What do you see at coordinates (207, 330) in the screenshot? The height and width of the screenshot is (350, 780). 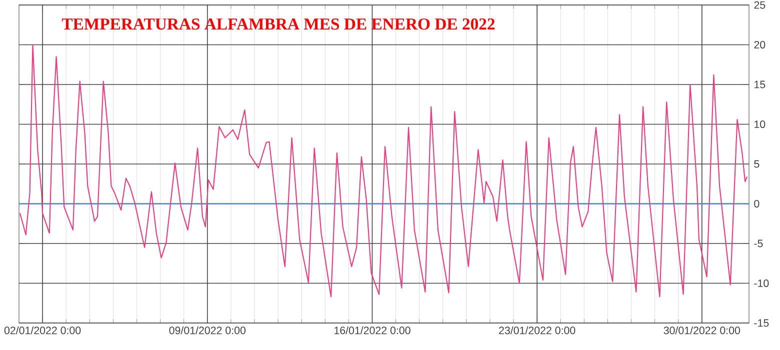 I see `x-tick-label: 09/01/2022 0:00` at bounding box center [207, 330].